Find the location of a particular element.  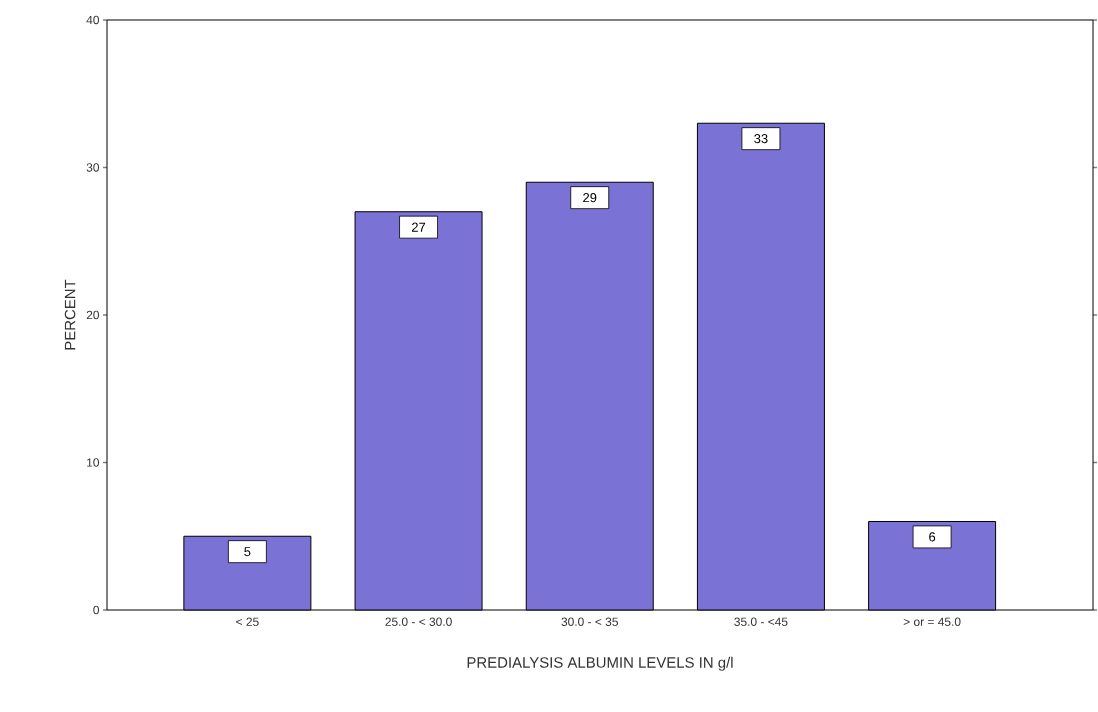

y-tick-label: 20 is located at coordinates (93, 315).